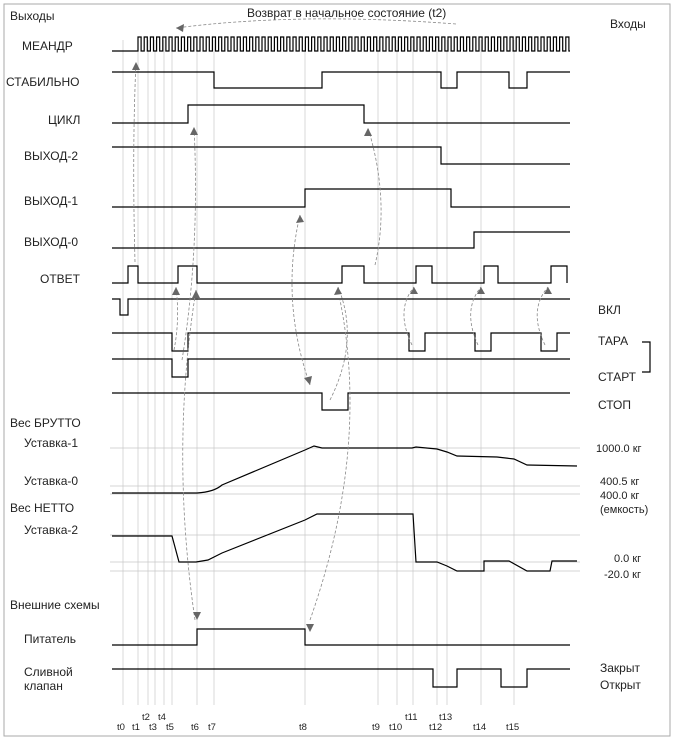 The image size is (674, 745). I want to click on label-out1: ВЫХОД-1, so click(51, 201).